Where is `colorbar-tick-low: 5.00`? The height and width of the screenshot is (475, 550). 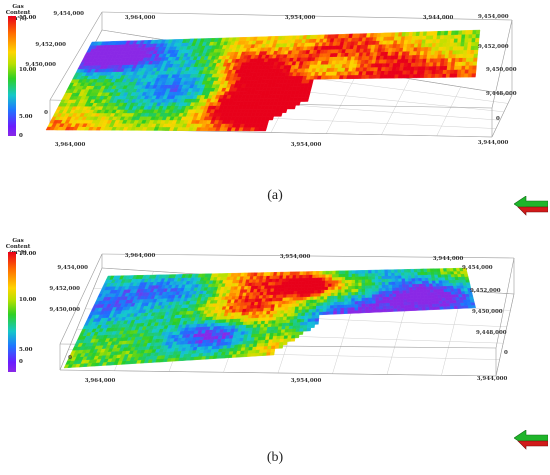 colorbar-tick-low: 5.00 is located at coordinates (26, 350).